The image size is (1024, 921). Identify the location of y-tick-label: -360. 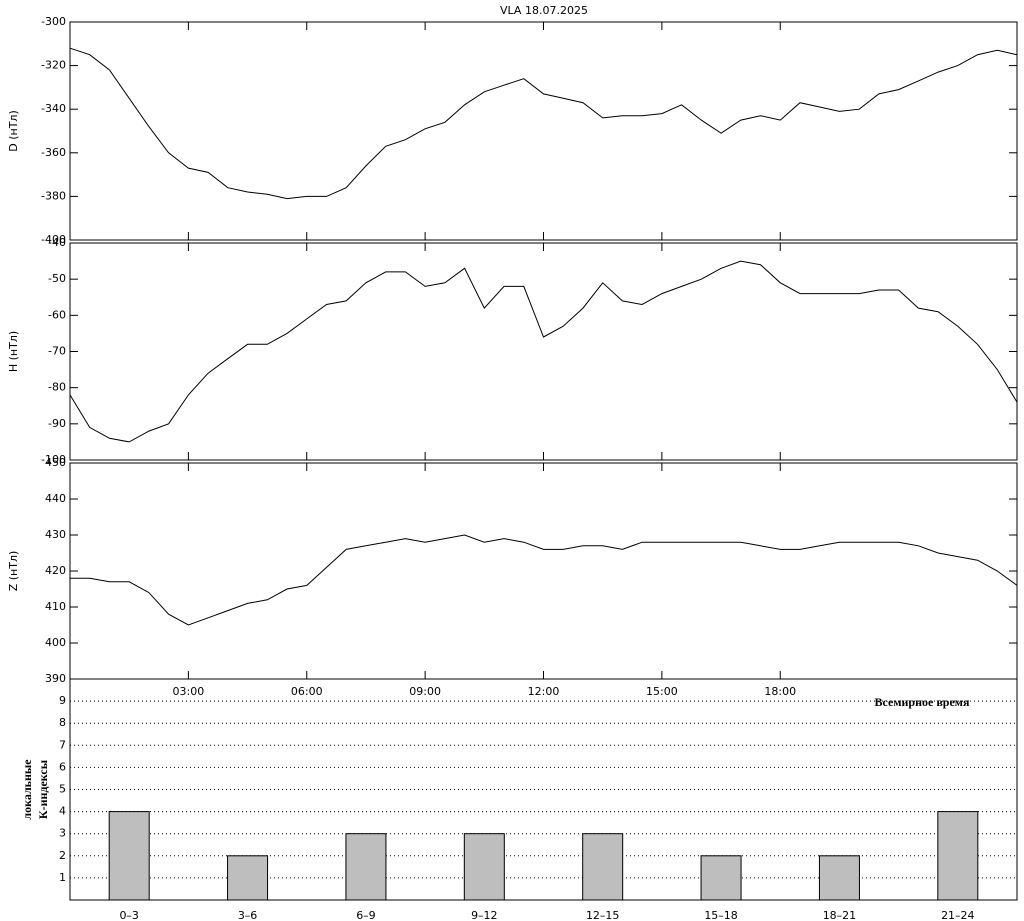
(53, 152).